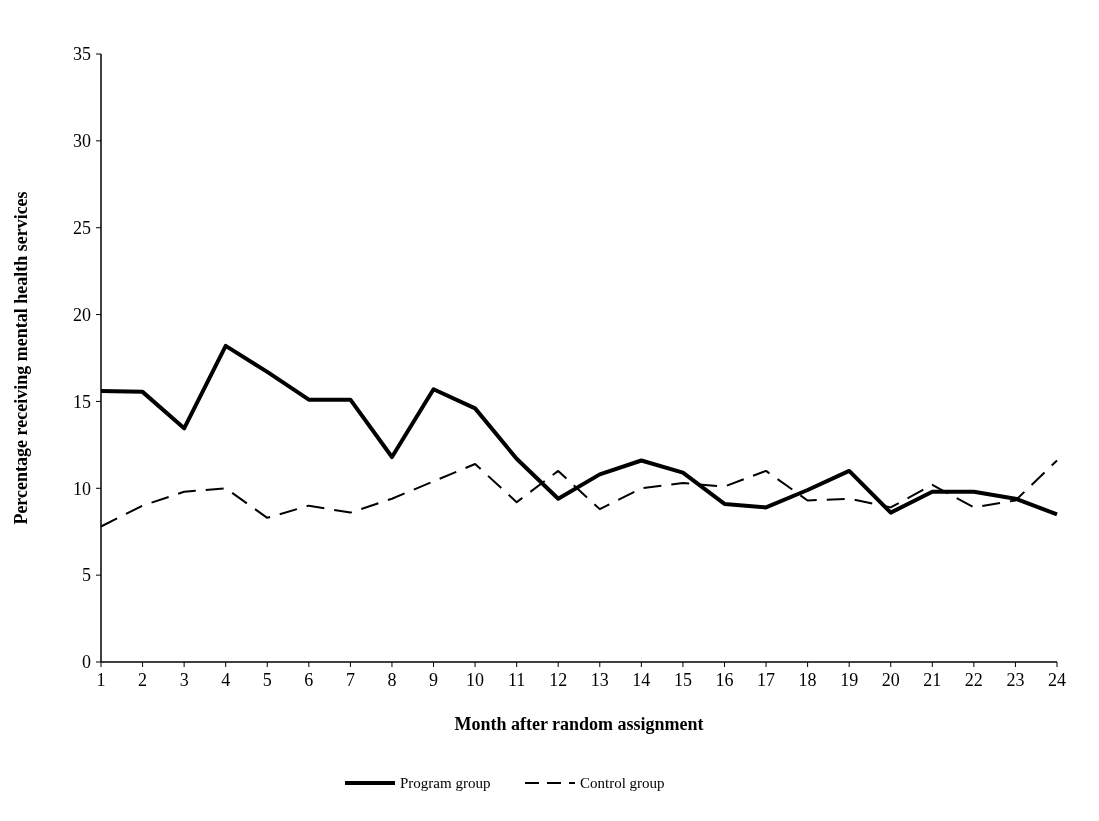  I want to click on y-axis-title: Percentage receiving mental health services, so click(21, 358).